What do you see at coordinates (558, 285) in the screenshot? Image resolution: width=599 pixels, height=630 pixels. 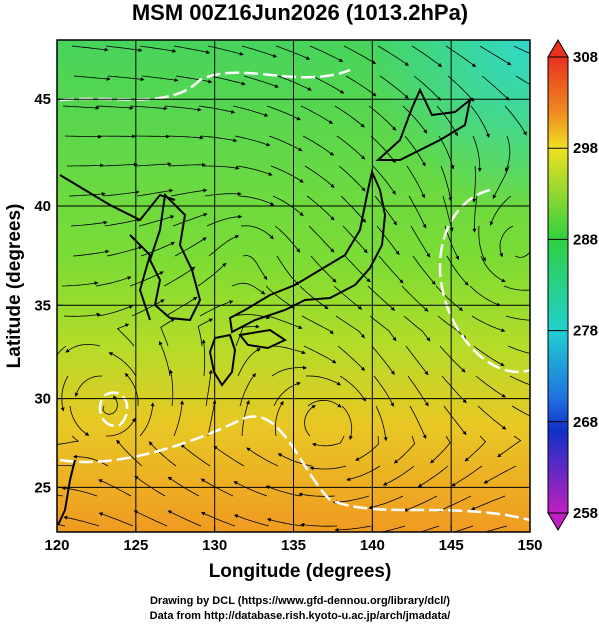 I see `colorbar` at bounding box center [558, 285].